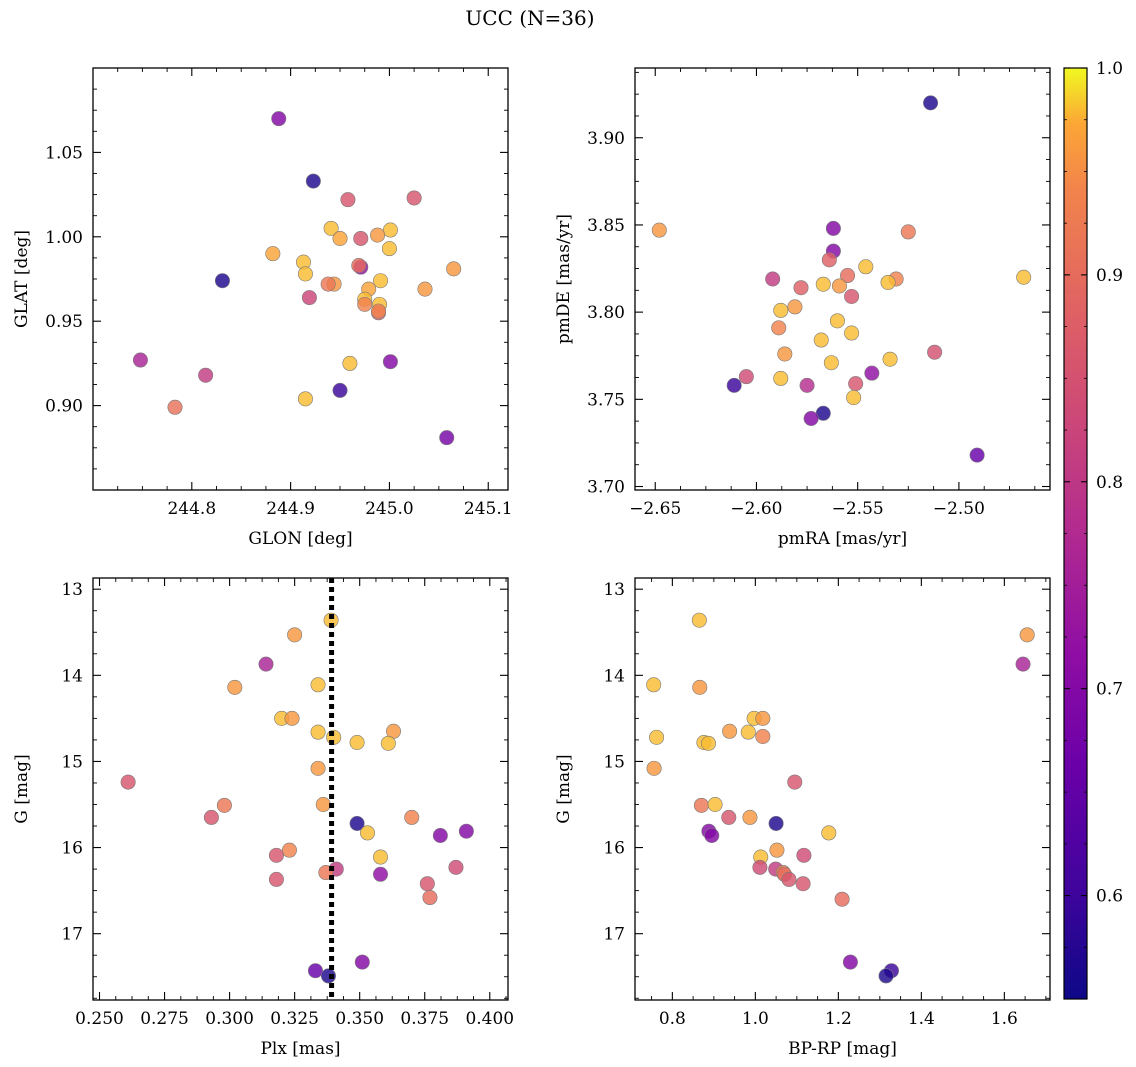 The image size is (1136, 1067). I want to click on y-axis-label: GLAT [deg], so click(22, 279).